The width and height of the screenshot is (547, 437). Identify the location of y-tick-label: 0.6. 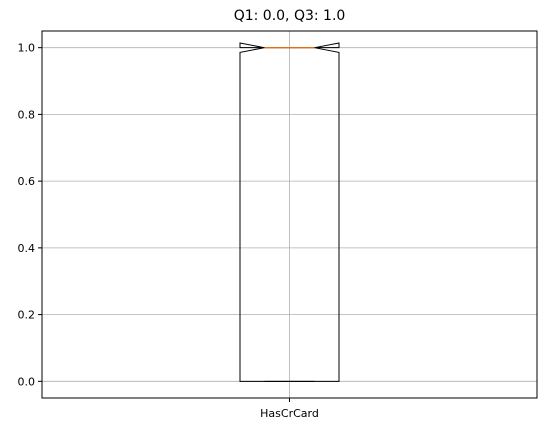
(27, 181).